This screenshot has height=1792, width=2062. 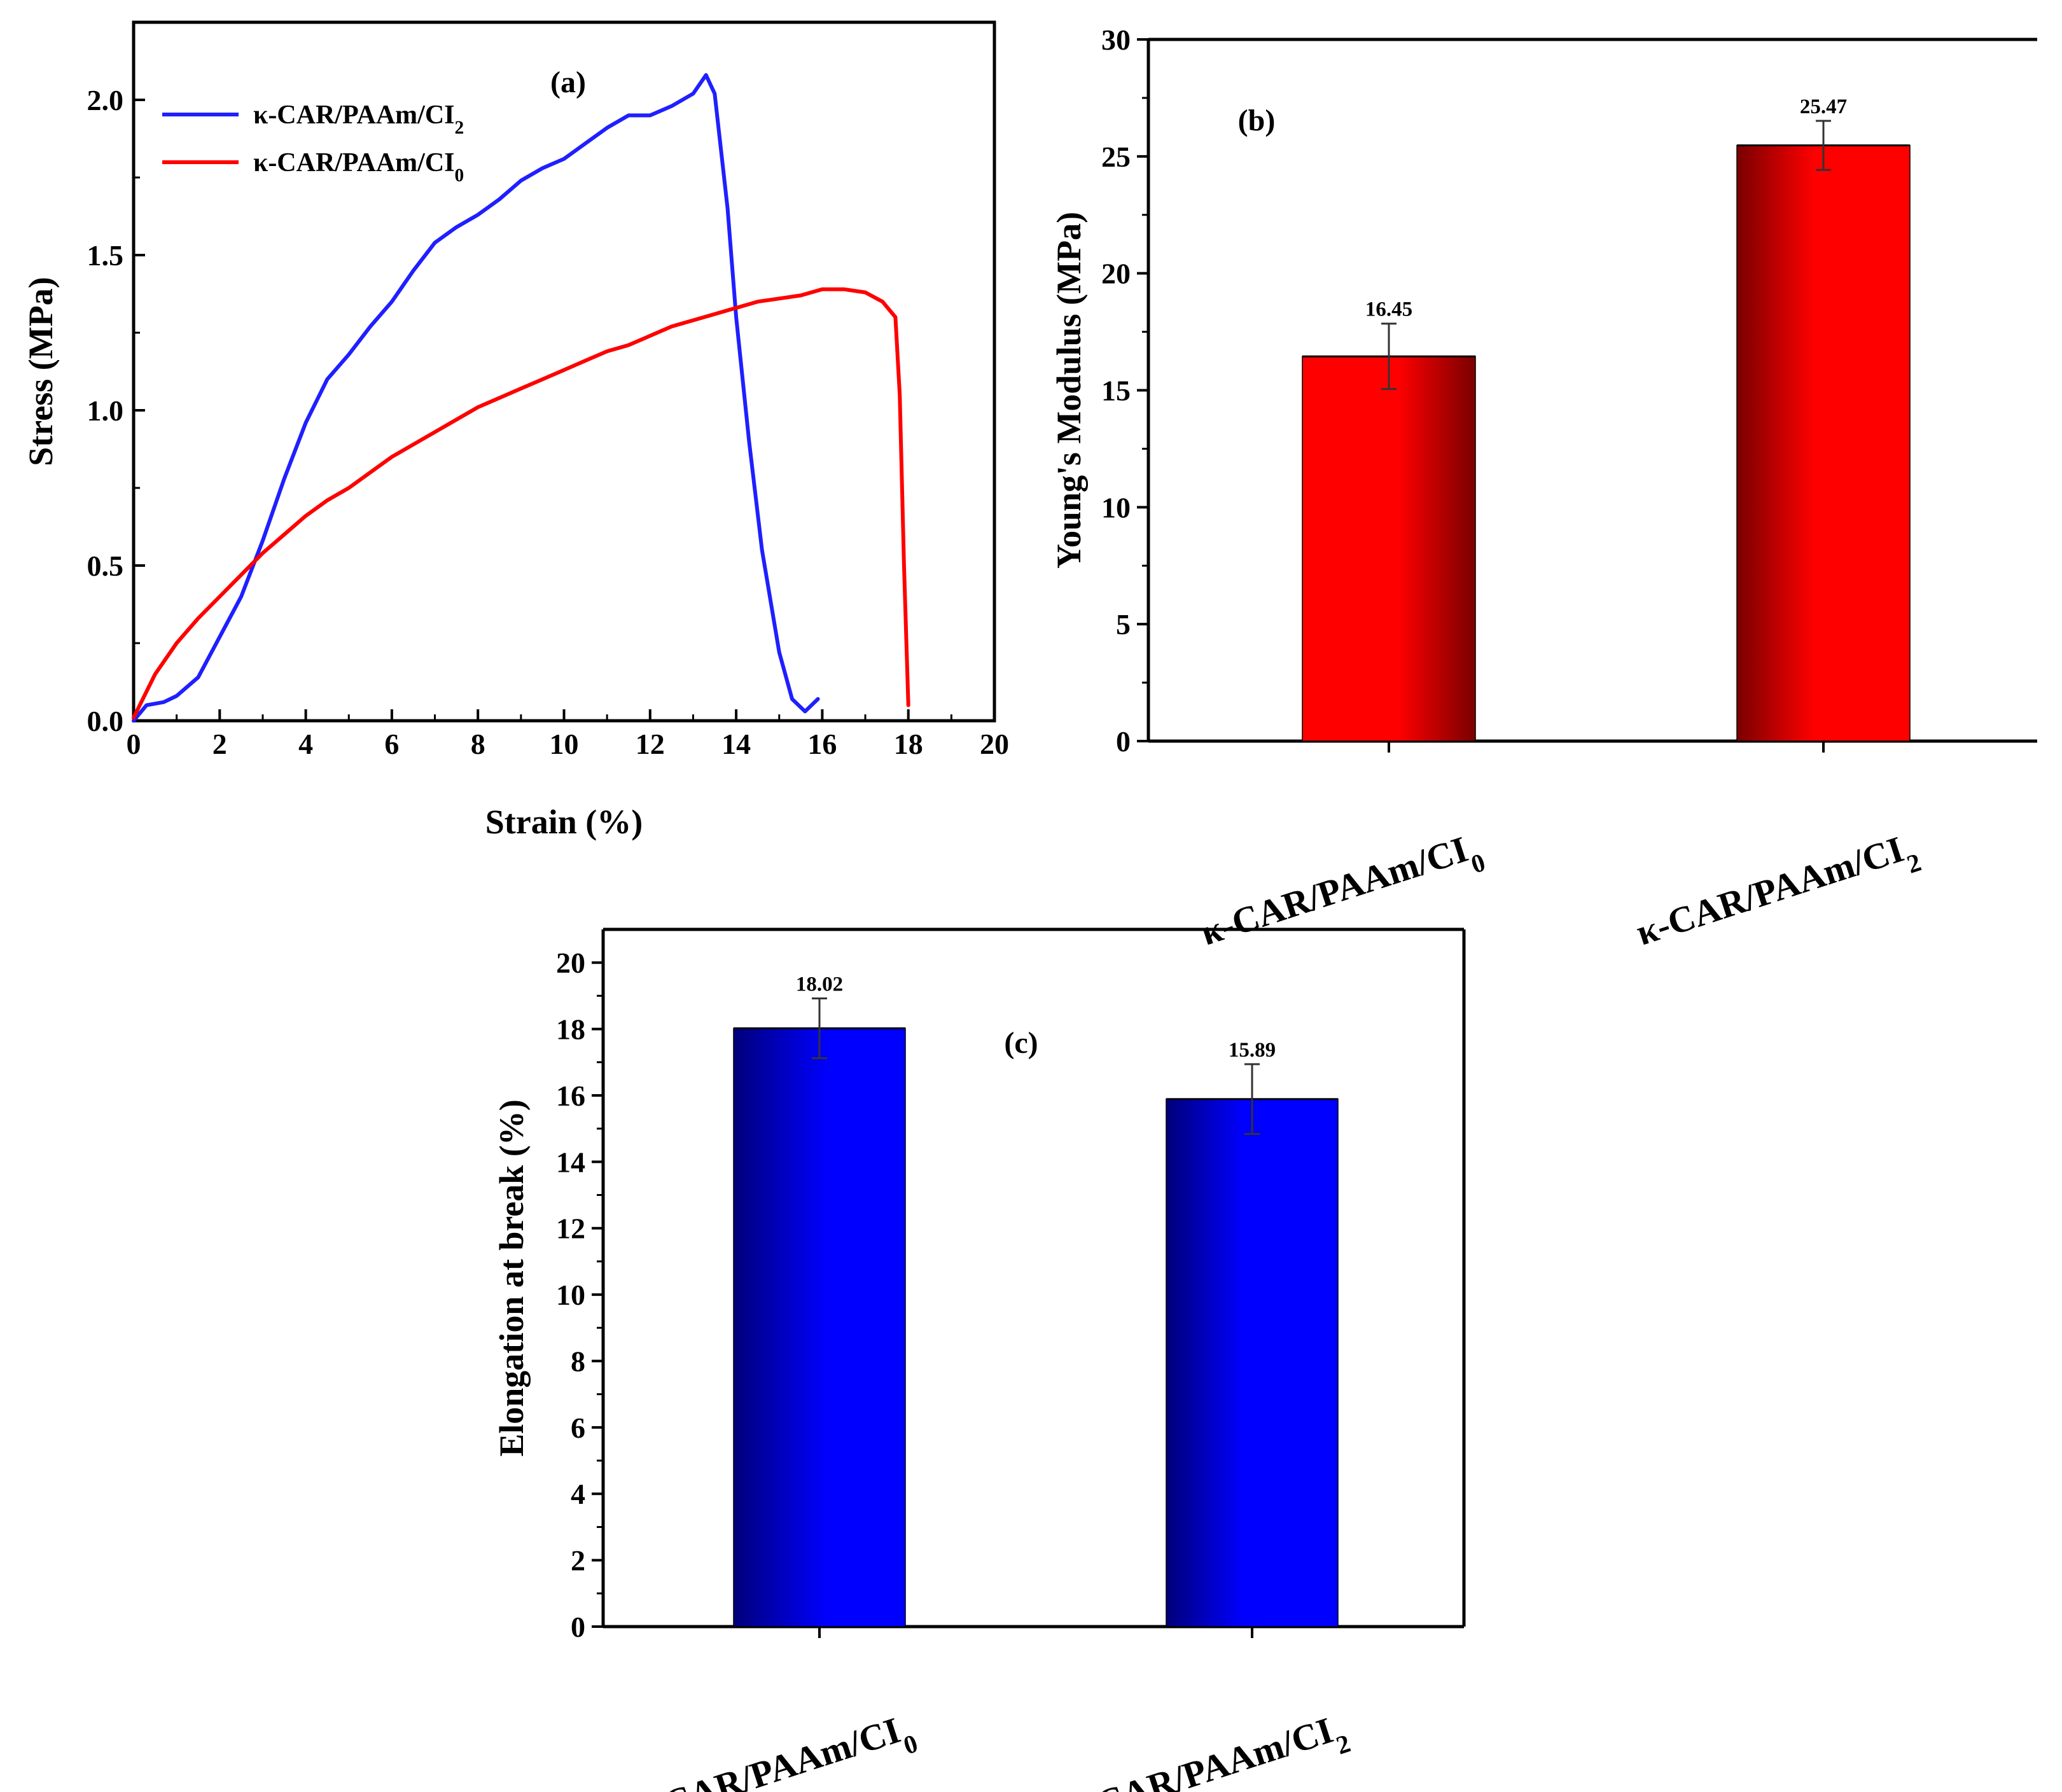 I want to click on legend-entry-subscript: 0, so click(x=460, y=176).